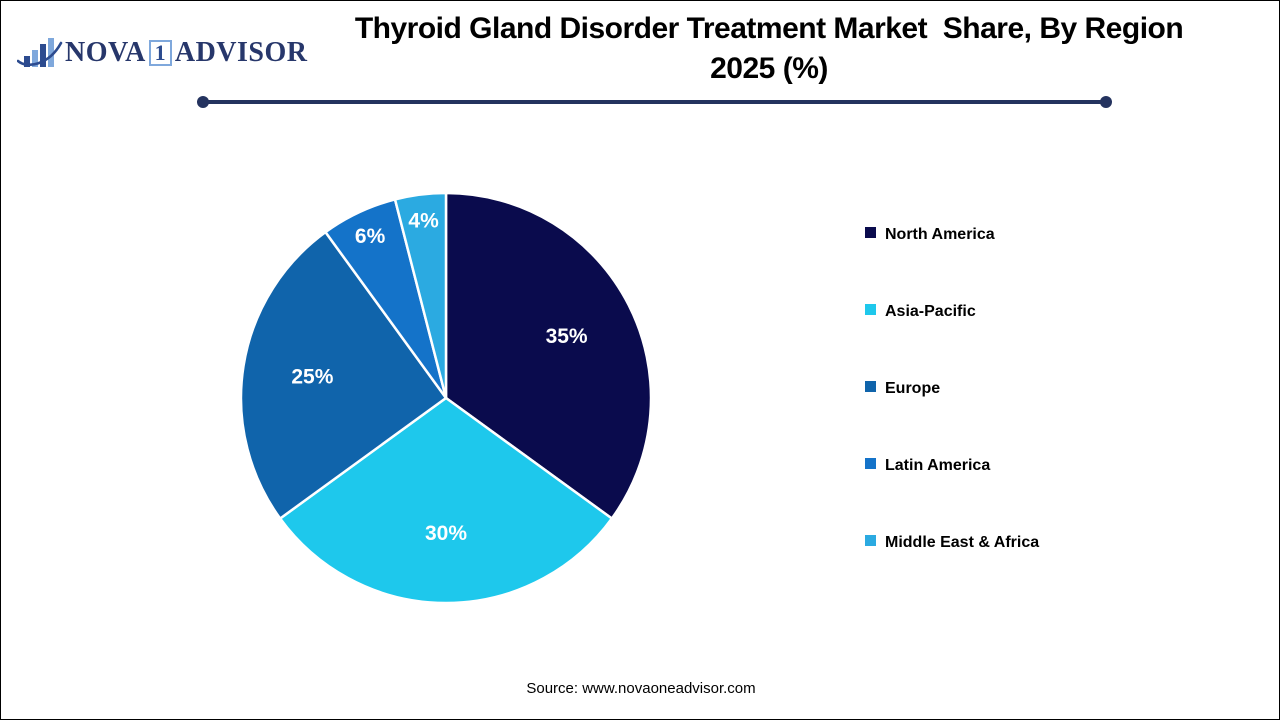 The height and width of the screenshot is (720, 1280). I want to click on legend-label: Asia-Pacific, so click(930, 311).